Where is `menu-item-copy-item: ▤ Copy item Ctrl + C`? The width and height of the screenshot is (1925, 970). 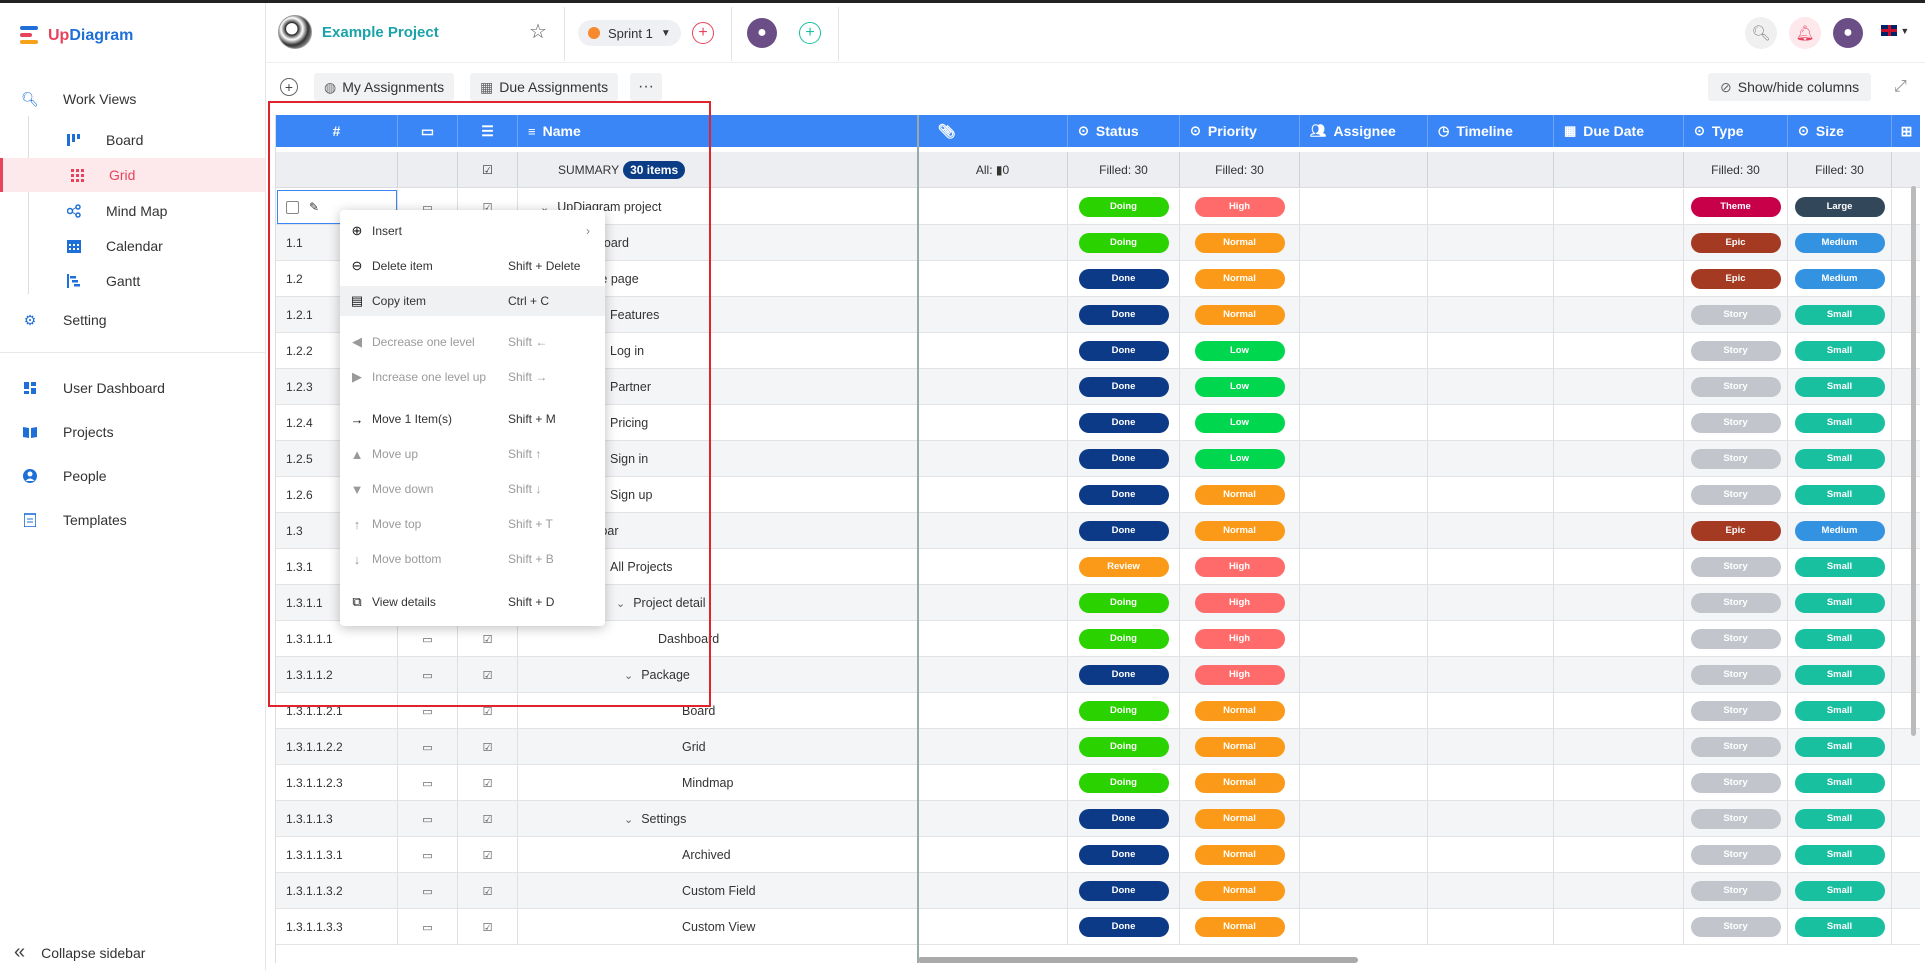 menu-item-copy-item: ▤ Copy item Ctrl + C is located at coordinates (472, 301).